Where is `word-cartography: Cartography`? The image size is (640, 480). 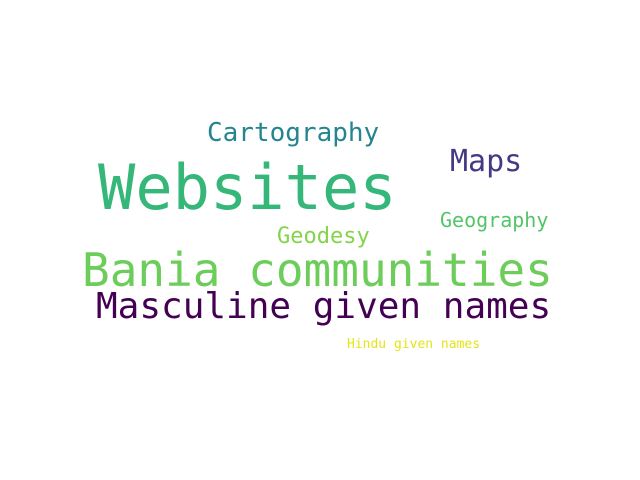
word-cartography: Cartography is located at coordinates (293, 133).